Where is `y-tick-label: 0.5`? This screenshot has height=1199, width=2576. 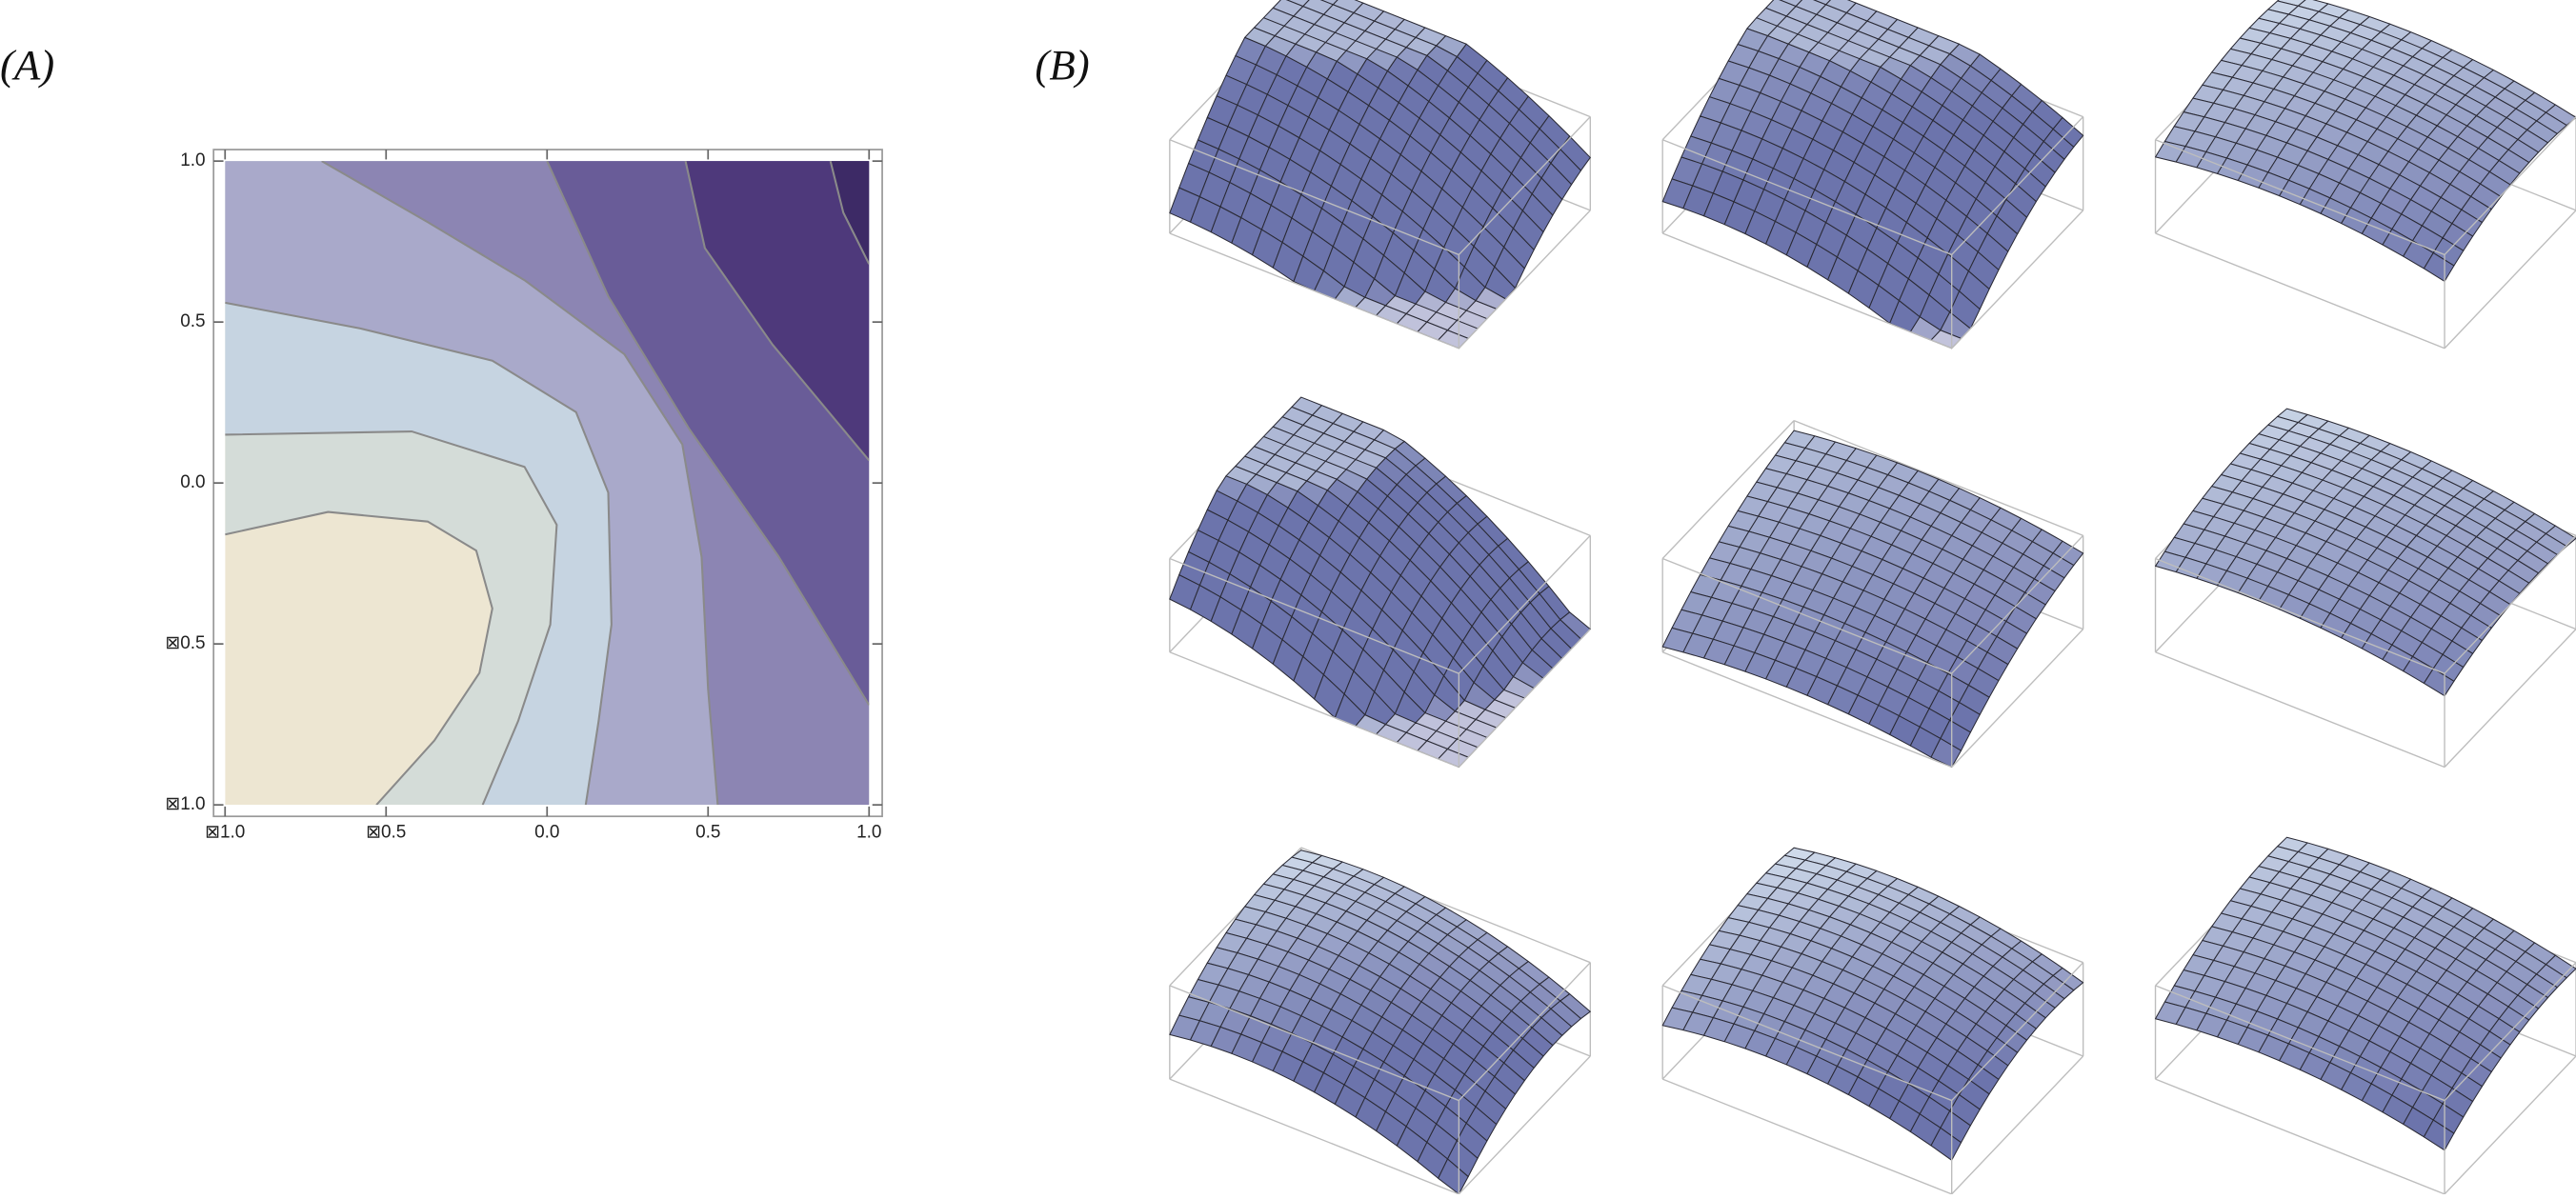 y-tick-label: 0.5 is located at coordinates (193, 321).